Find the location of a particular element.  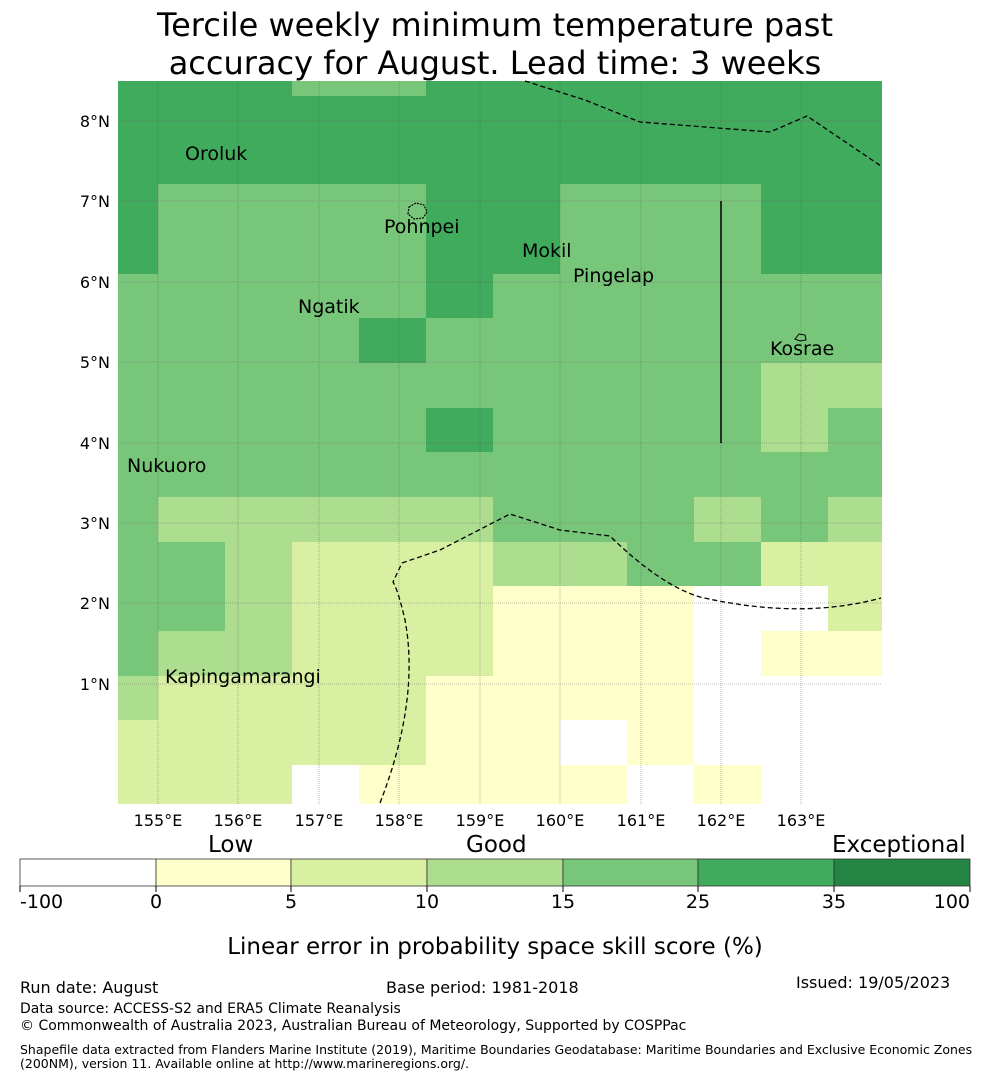

lat-tick-label: 8°N is located at coordinates (95, 121).